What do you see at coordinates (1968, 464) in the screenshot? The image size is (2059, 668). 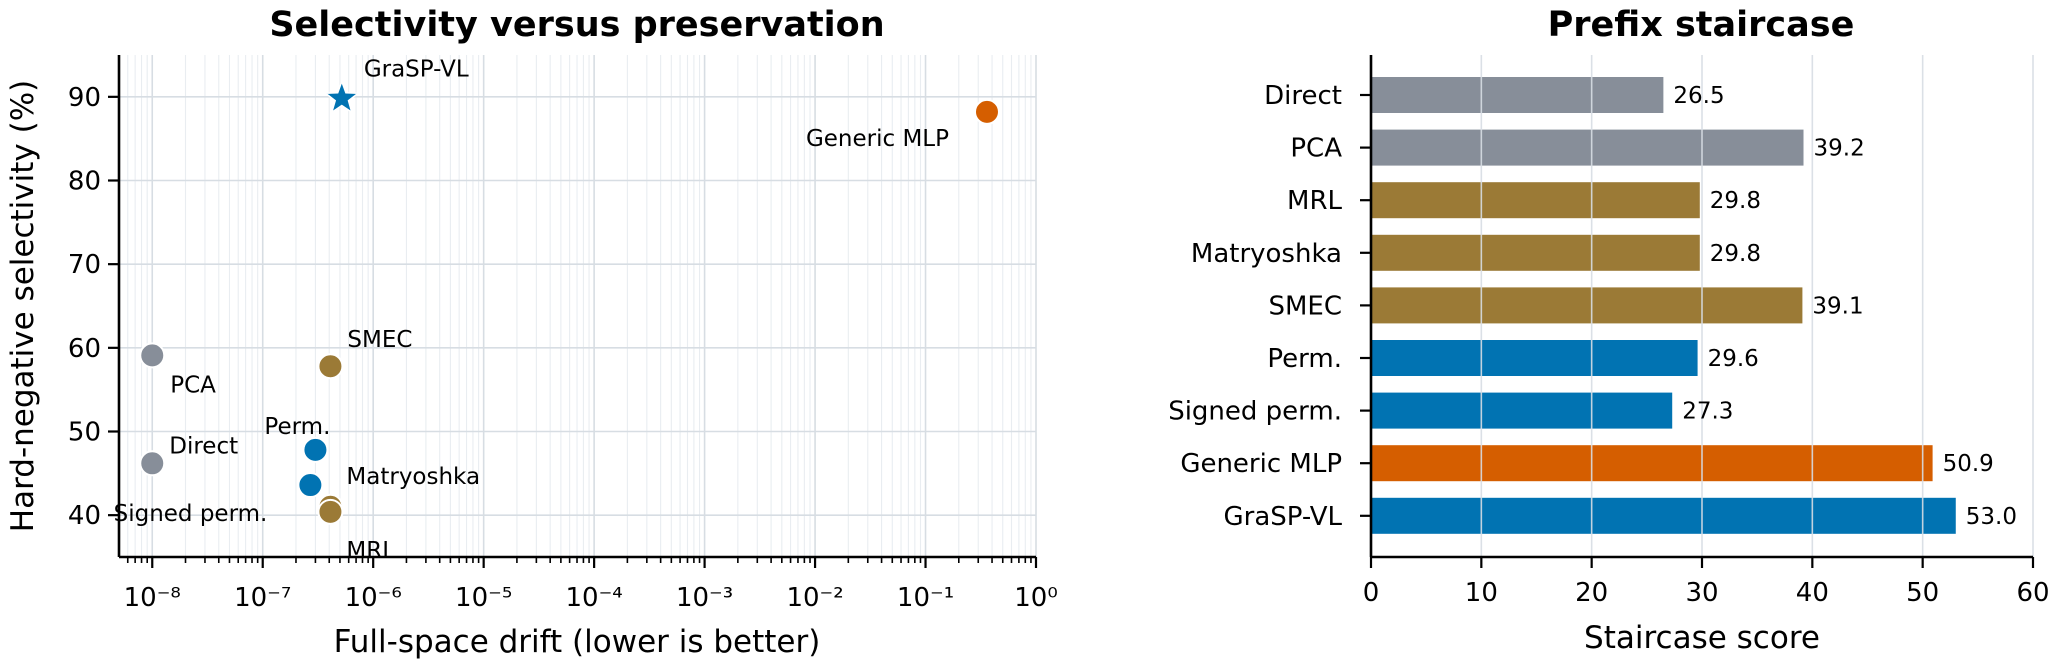 I see `bar-value-label: 50.9` at bounding box center [1968, 464].